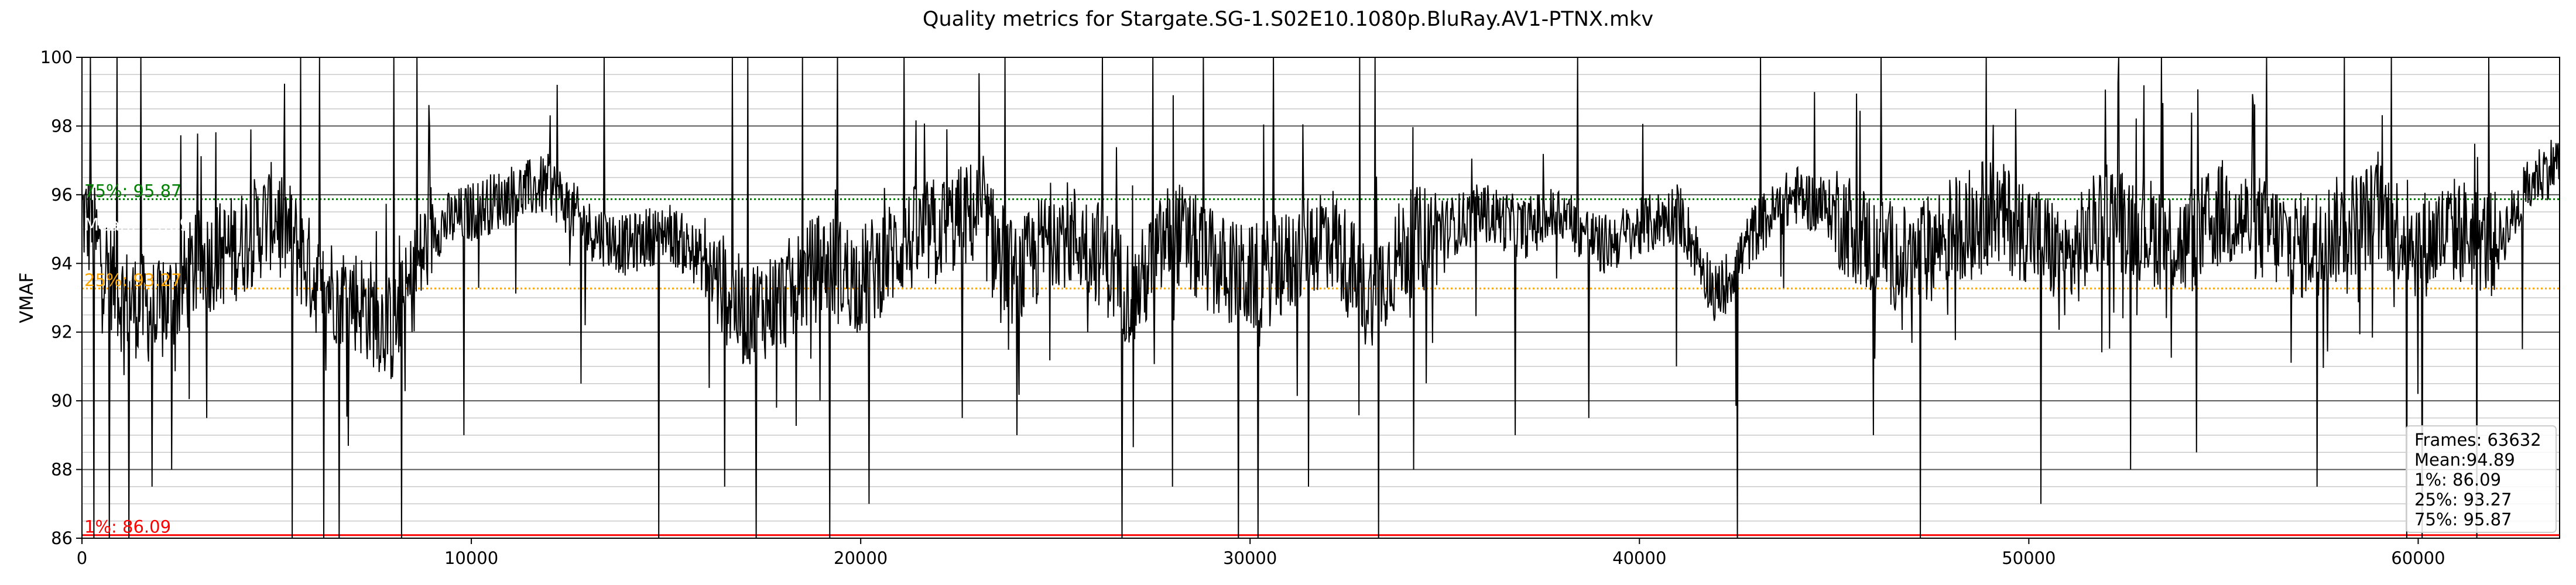 This screenshot has height=585, width=2576. What do you see at coordinates (861, 558) in the screenshot?
I see `x-tick-label: 20000` at bounding box center [861, 558].